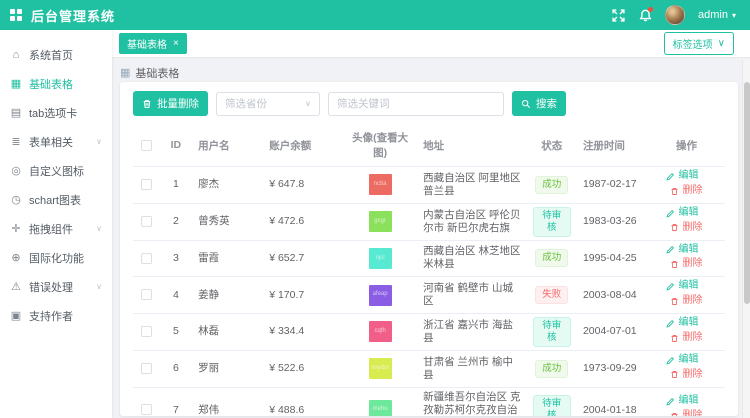 This screenshot has height=418, width=750. What do you see at coordinates (612, 295) in the screenshot?
I see `cell-register-time: 2003-08-04` at bounding box center [612, 295].